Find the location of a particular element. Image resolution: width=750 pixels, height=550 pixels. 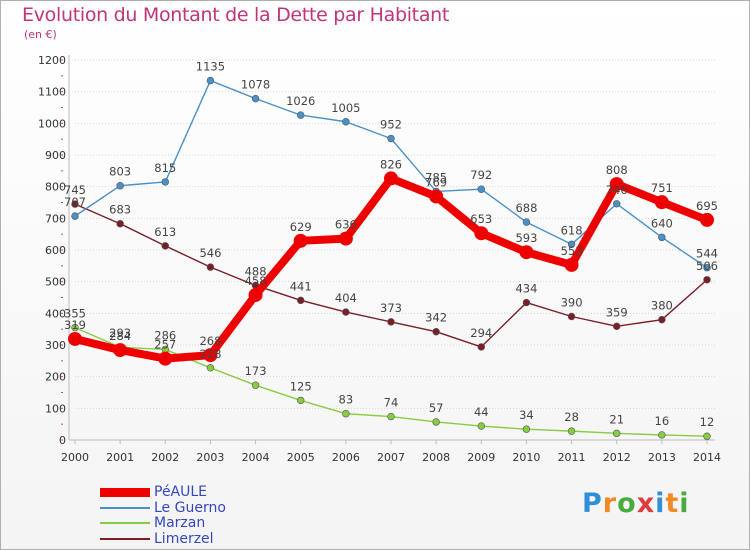

data-label: 618 is located at coordinates (572, 230).